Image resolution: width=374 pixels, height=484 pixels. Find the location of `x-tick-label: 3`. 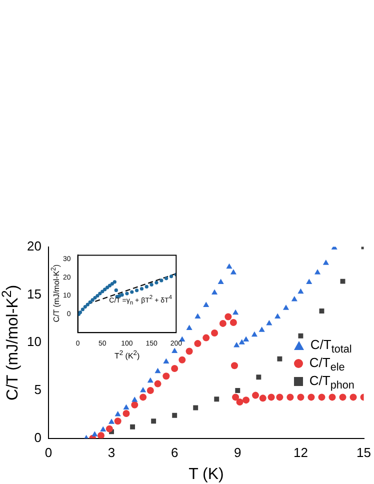

x-tick-label: 3 is located at coordinates (112, 452).